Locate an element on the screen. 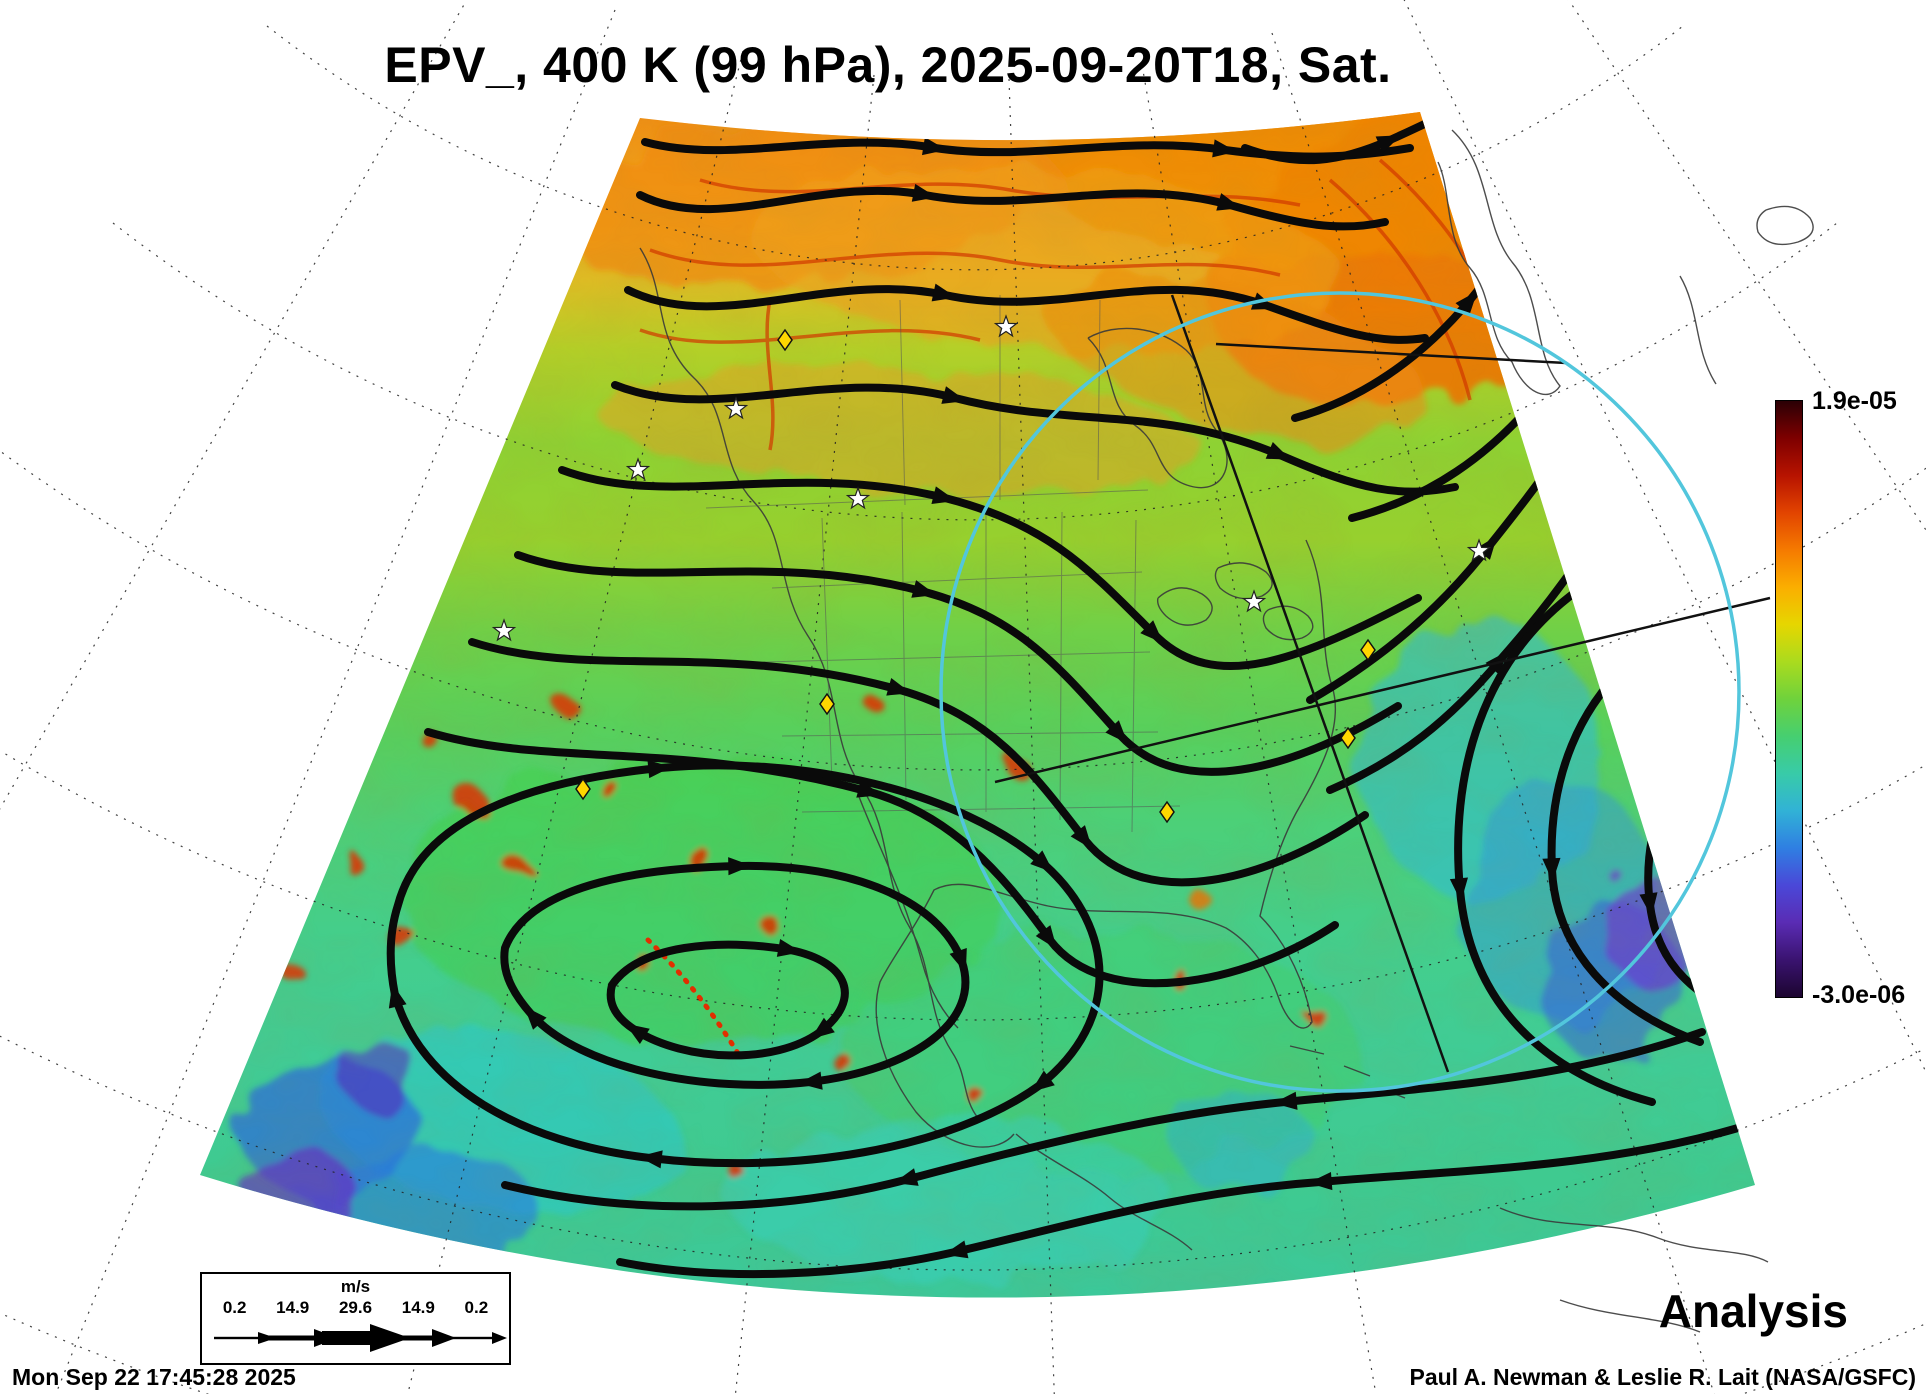 The image size is (1926, 1394). colorbar is located at coordinates (1789, 699).